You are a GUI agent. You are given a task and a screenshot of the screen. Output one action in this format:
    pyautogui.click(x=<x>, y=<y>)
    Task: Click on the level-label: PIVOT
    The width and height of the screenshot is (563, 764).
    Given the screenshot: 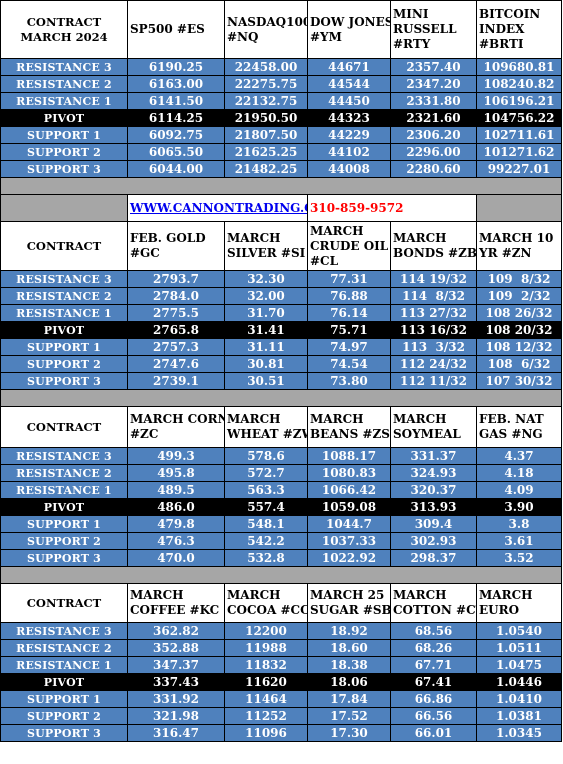 What is the action you would take?
    pyautogui.click(x=64, y=330)
    